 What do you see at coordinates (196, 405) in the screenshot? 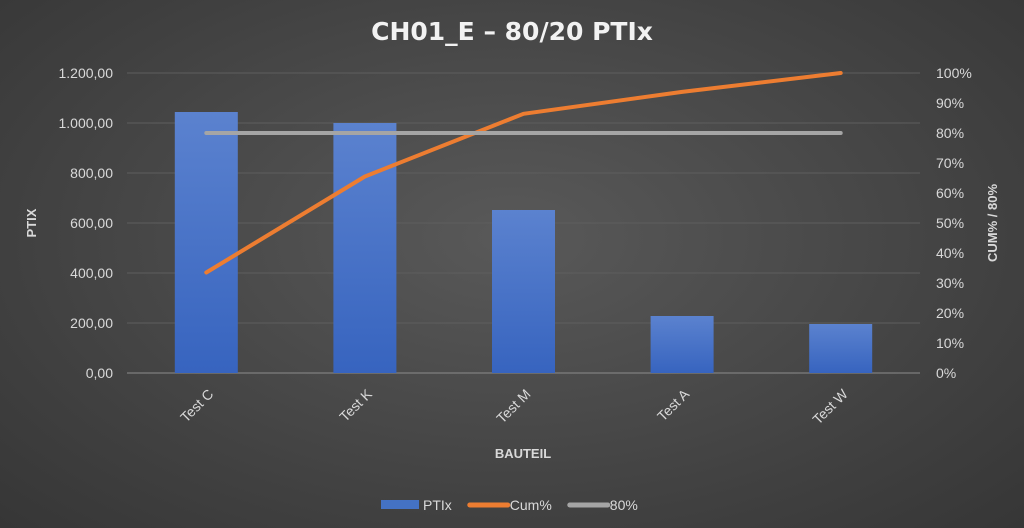
I see `x-tick-label: Test C` at bounding box center [196, 405].